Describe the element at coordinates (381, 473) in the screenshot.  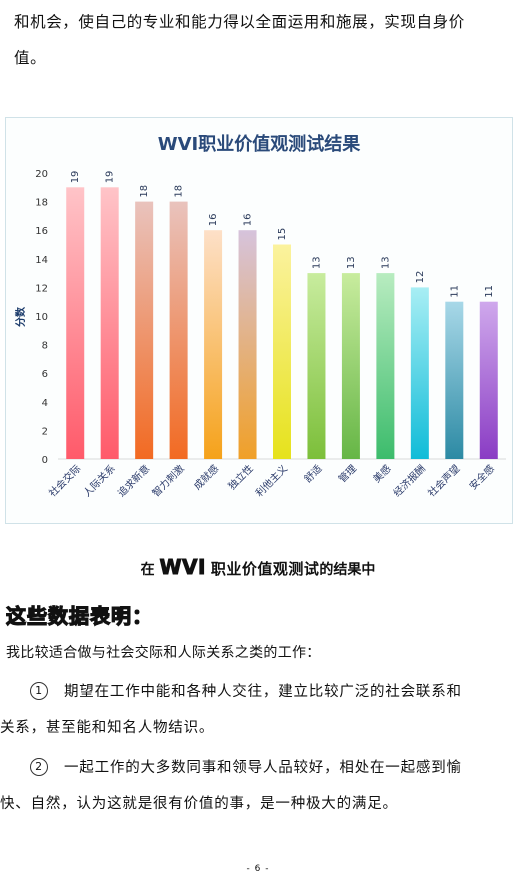
I see `x-tick-label: 美感` at that location.